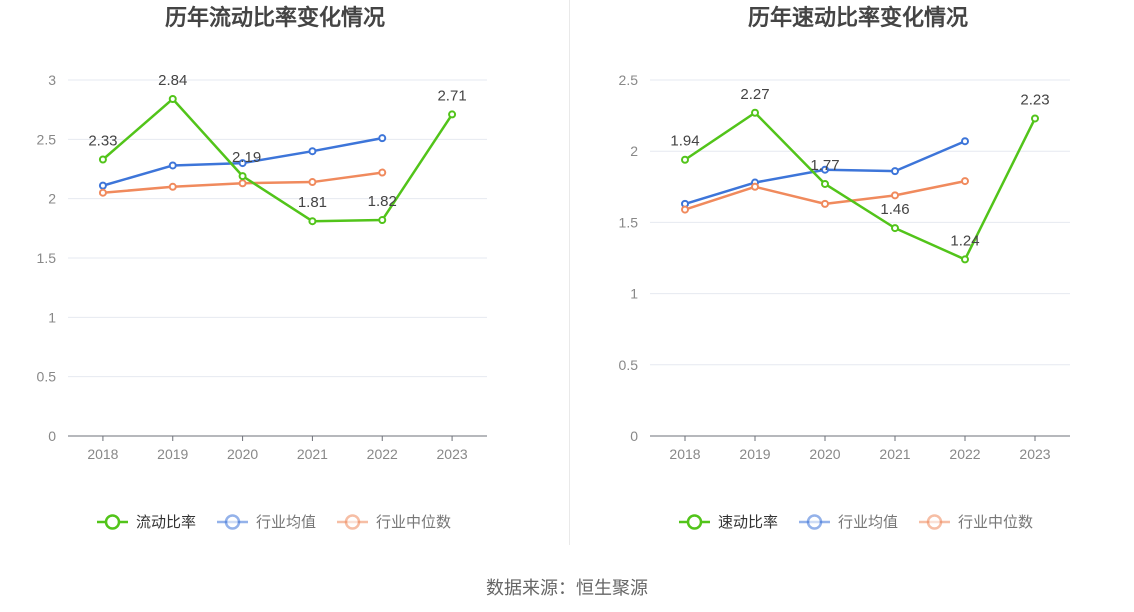 This screenshot has width=1134, height=612. I want to click on data-source-note: 数据来源：恒生聚源, so click(567, 588).